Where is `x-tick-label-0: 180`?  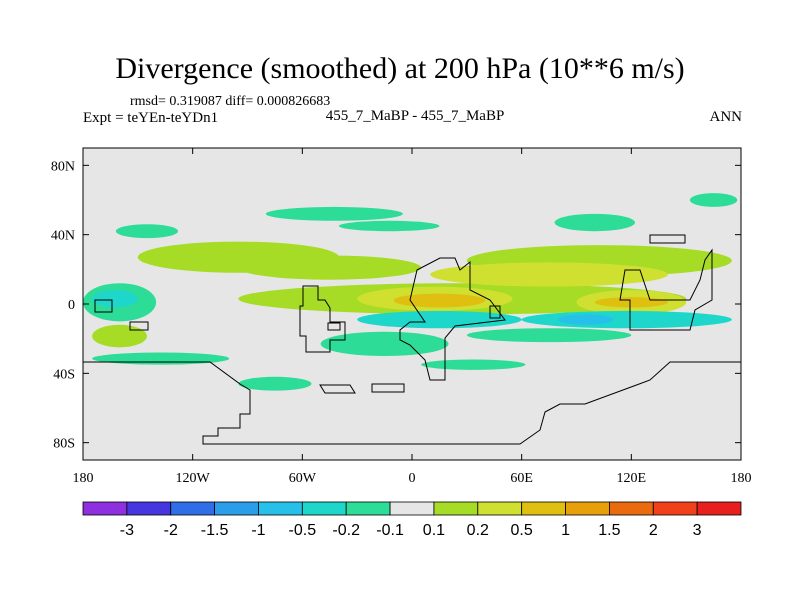 x-tick-label-0: 180 is located at coordinates (83, 478).